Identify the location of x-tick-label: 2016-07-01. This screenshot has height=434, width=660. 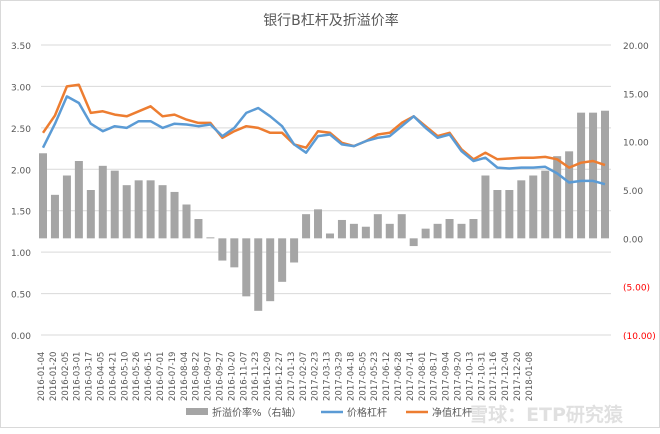
(161, 376).